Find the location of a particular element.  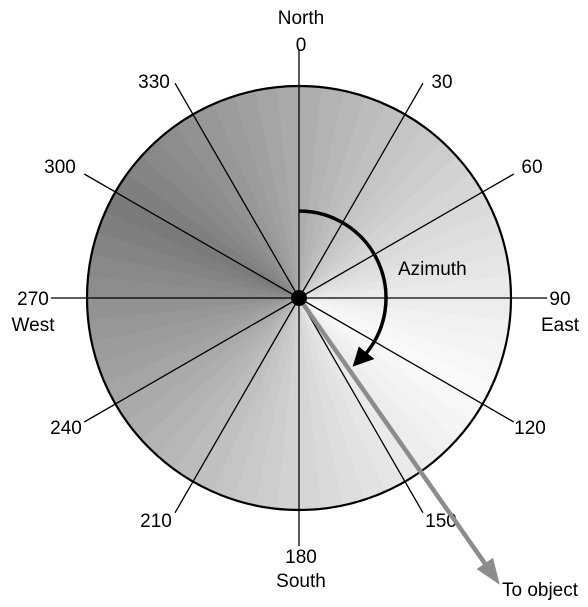

degree-label-180: 180 is located at coordinates (301, 557).